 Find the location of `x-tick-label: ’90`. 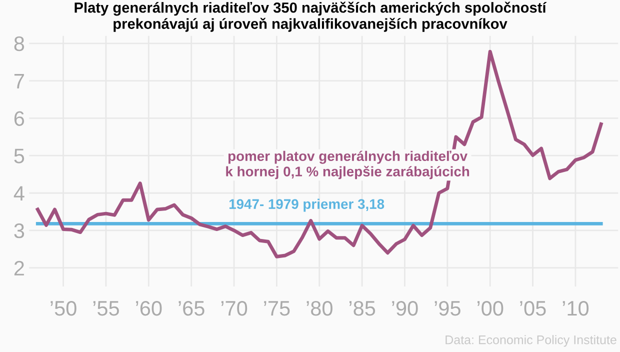

x-tick-label: ’90 is located at coordinates (405, 308).